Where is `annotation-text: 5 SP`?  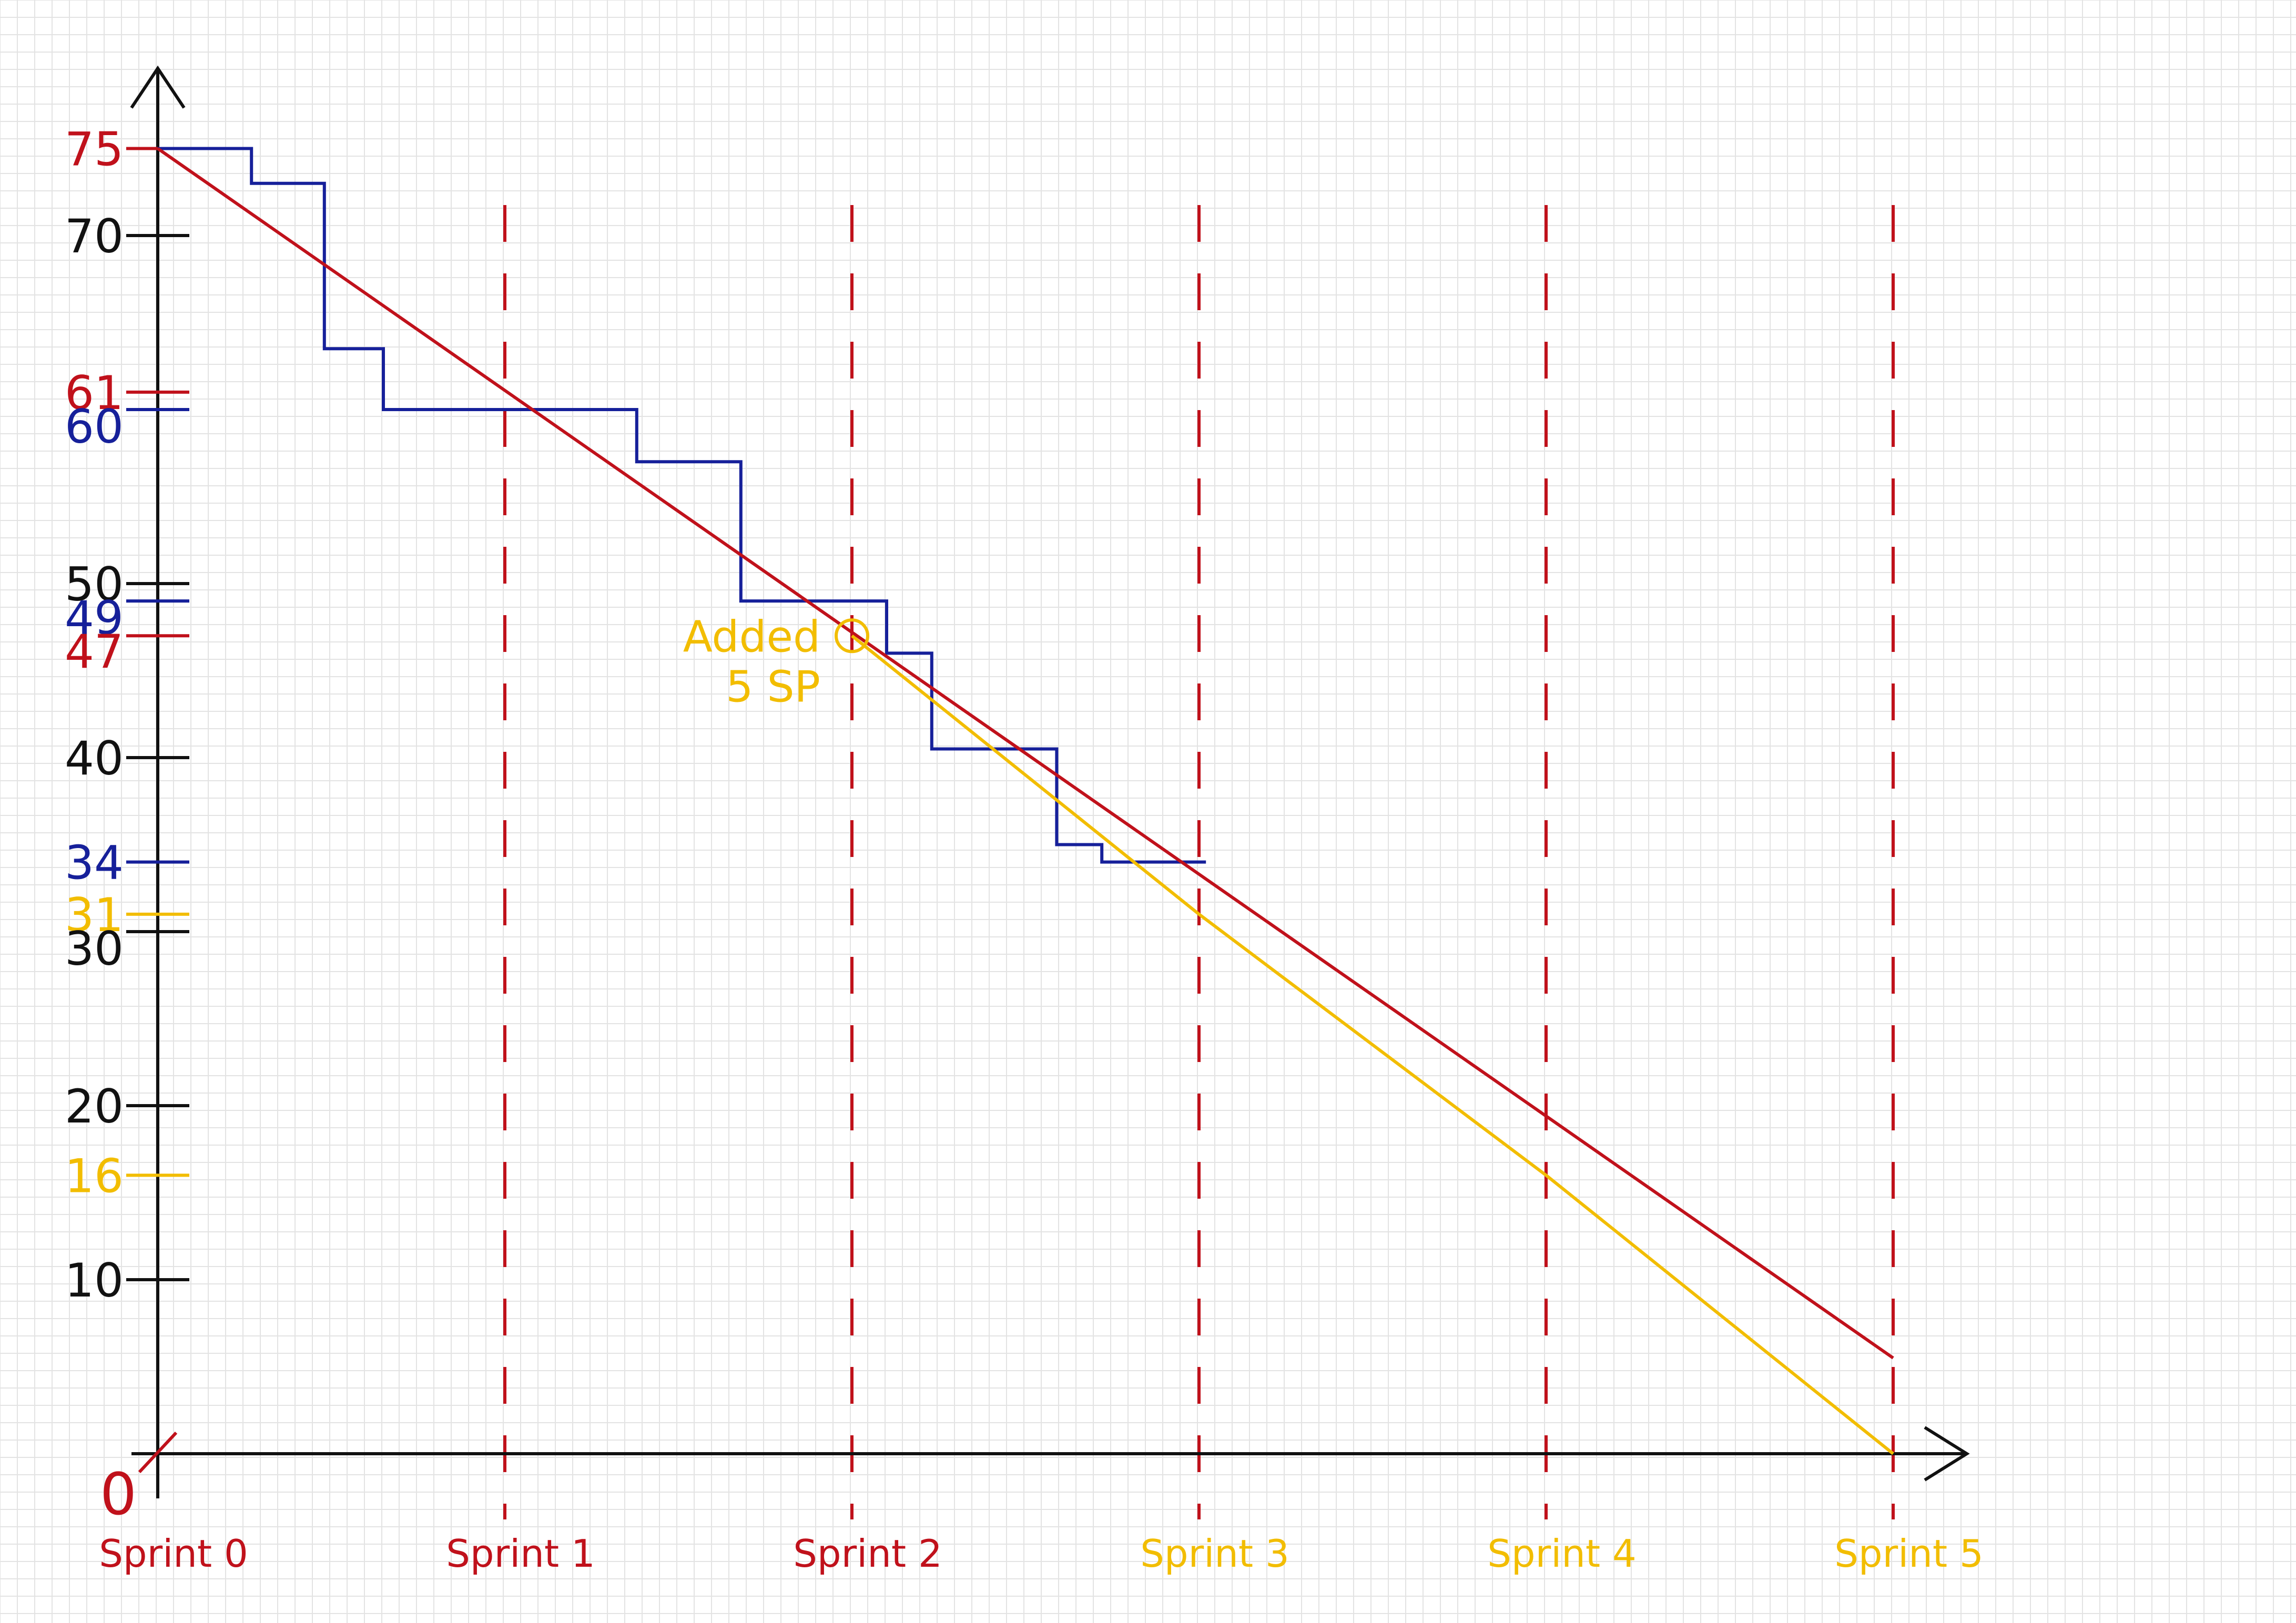
annotation-text: 5 SP is located at coordinates (773, 687).